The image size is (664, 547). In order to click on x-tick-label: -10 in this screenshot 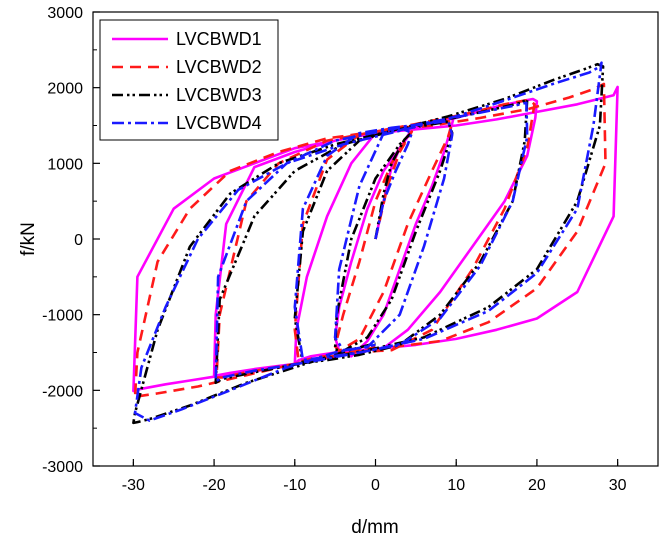, I will do `click(294, 485)`.